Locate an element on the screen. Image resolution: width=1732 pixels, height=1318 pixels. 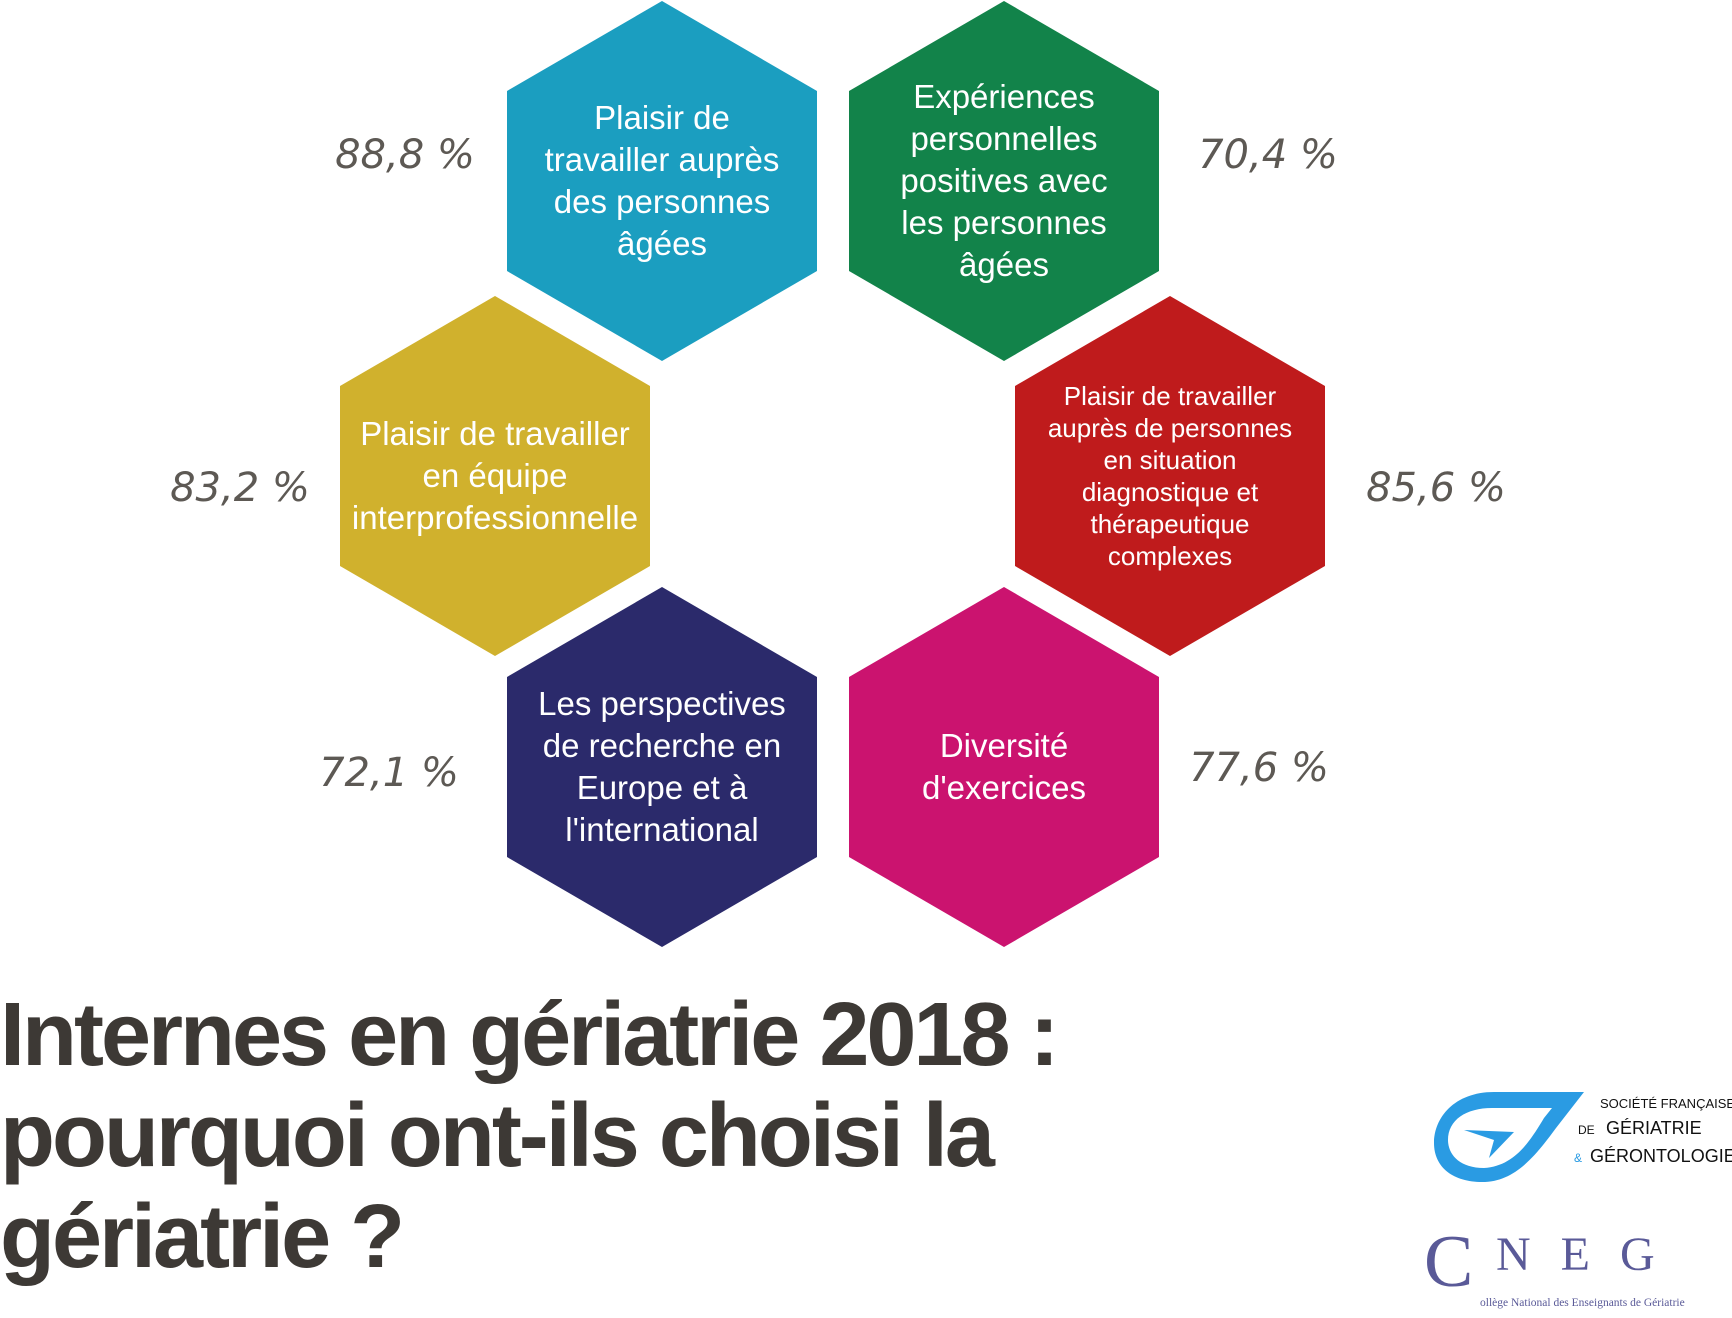
sfgg-g-mark is located at coordinates (1509, 1137).